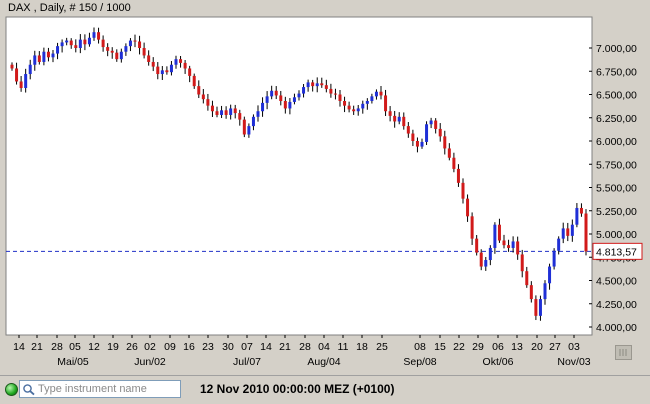 This screenshot has width=650, height=404. Describe the element at coordinates (150, 347) in the screenshot. I see `x-day-label: 02` at that location.